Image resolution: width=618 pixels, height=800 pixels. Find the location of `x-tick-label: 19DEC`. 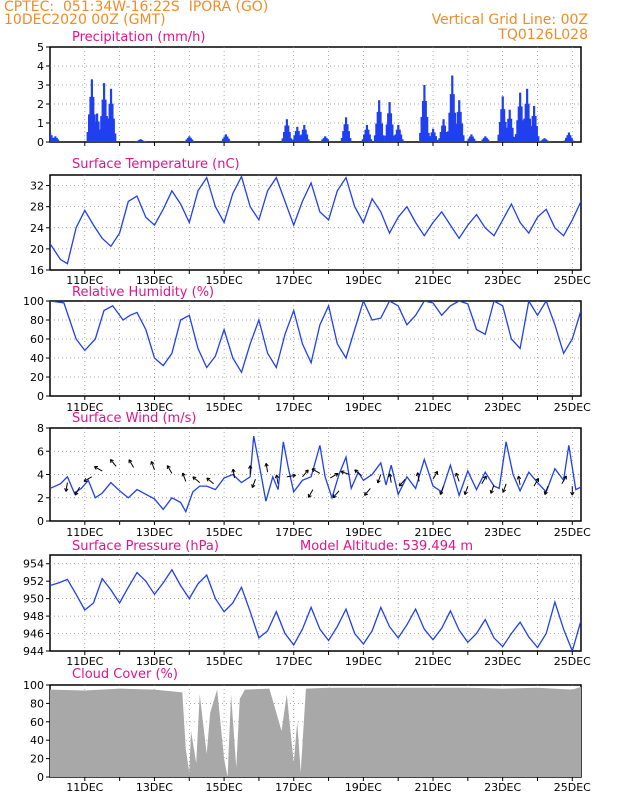

x-tick-label: 19DEC is located at coordinates (363, 280).